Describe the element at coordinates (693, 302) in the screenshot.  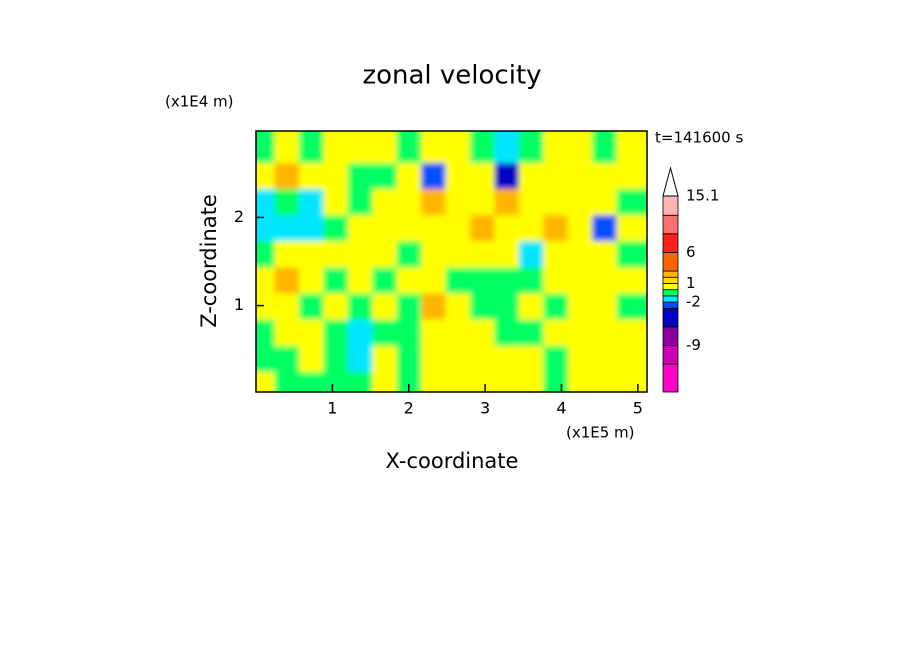
I see `colorbar-tick-label: -2` at that location.